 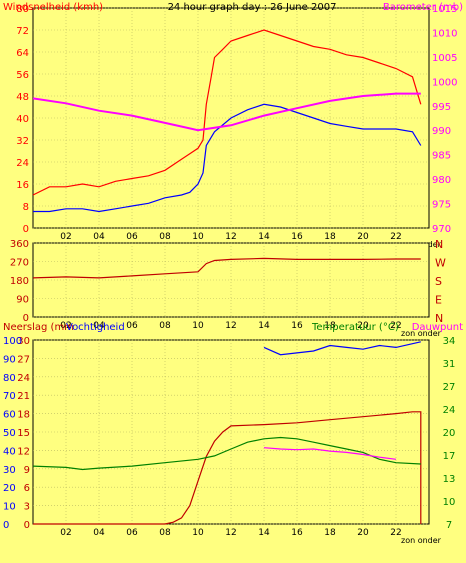 I want to click on y-right-tick-label: 34, so click(x=449, y=341).